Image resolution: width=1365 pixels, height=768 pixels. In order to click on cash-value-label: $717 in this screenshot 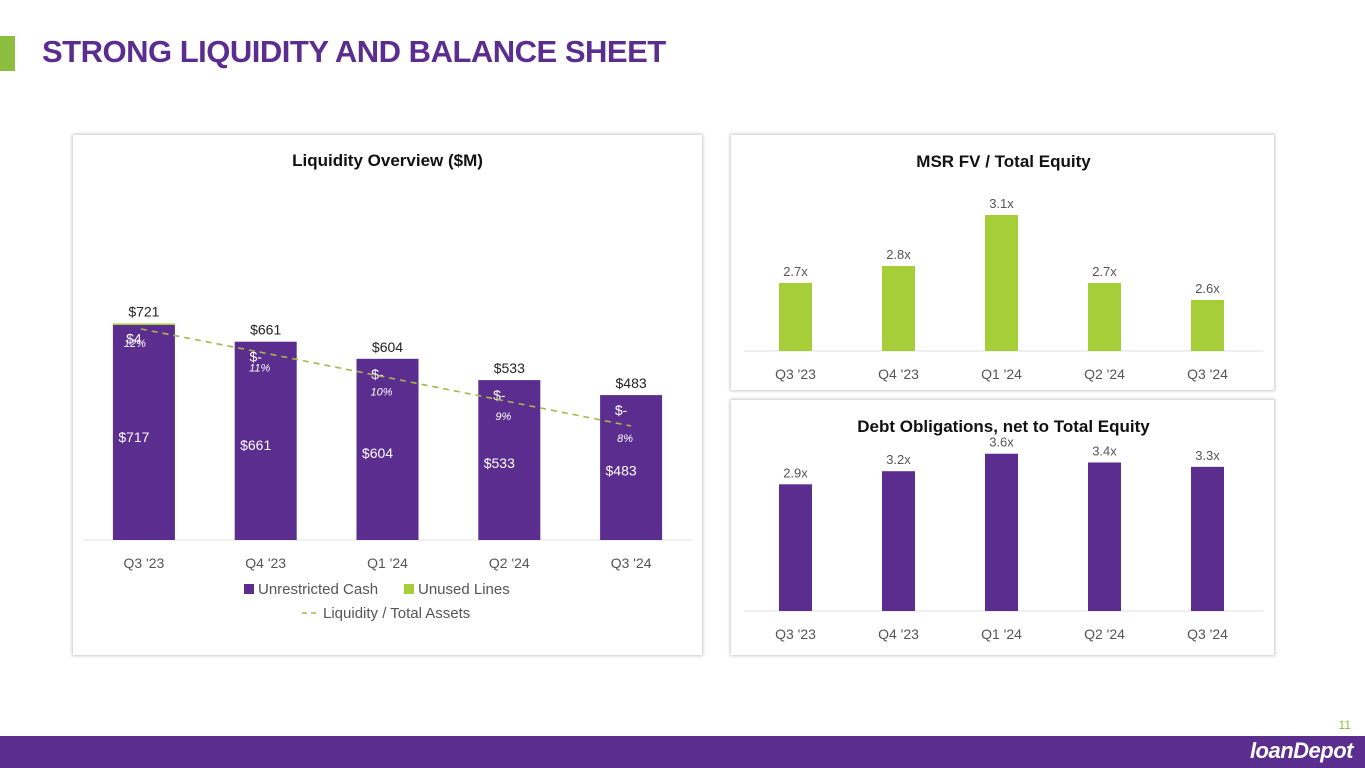, I will do `click(133, 437)`.